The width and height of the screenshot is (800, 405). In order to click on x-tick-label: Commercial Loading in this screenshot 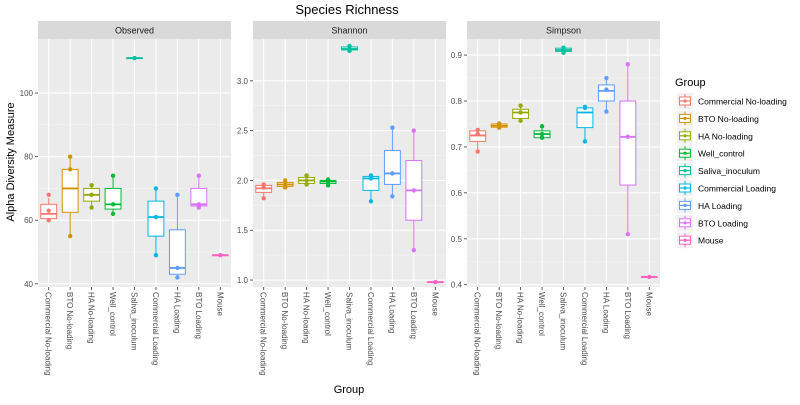, I will do `click(155, 328)`.